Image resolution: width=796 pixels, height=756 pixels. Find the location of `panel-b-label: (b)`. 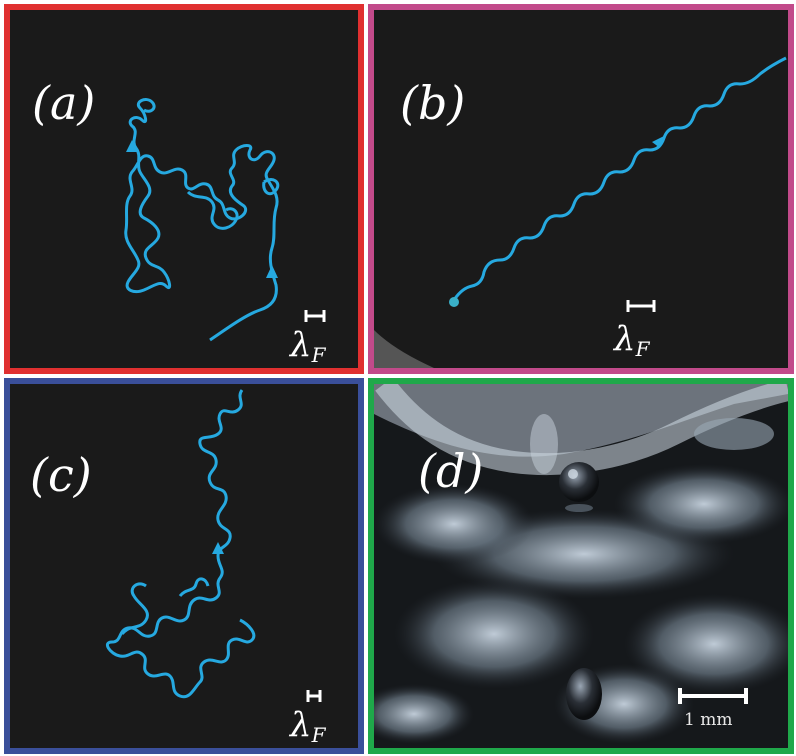

panel-b-label: (b) is located at coordinates (433, 103).